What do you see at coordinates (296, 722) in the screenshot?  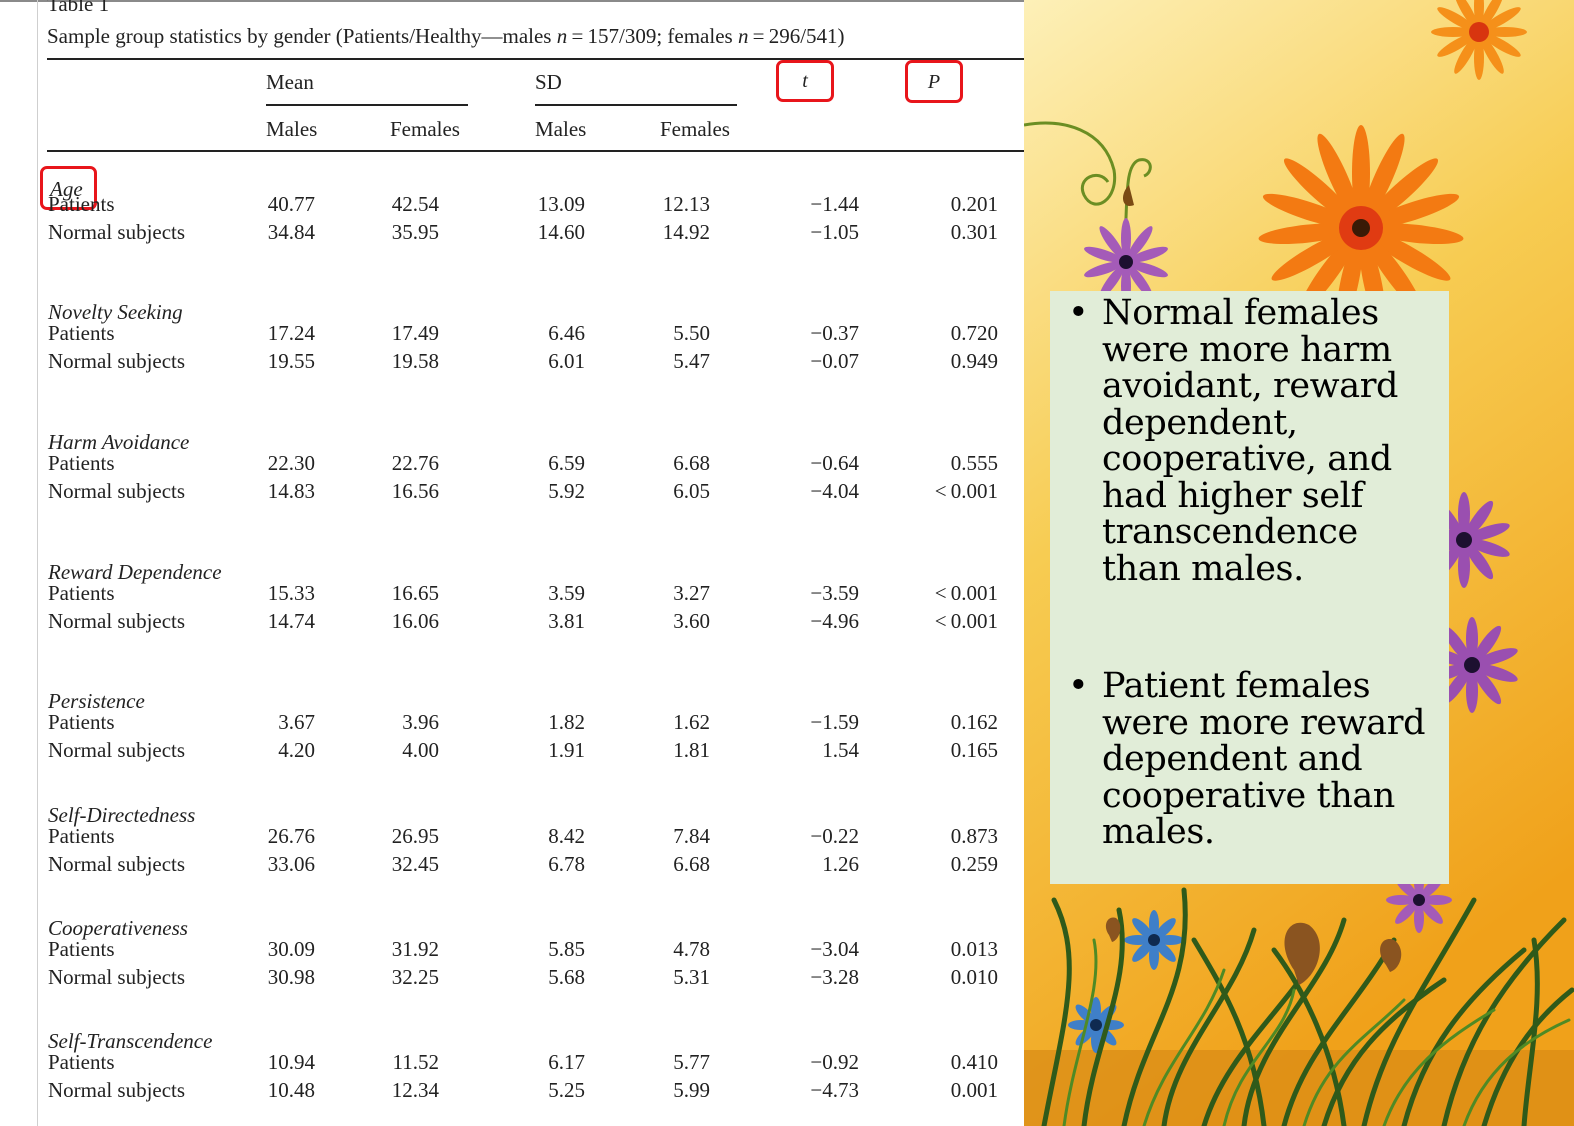 I see `cell-mean-m: 3.67` at bounding box center [296, 722].